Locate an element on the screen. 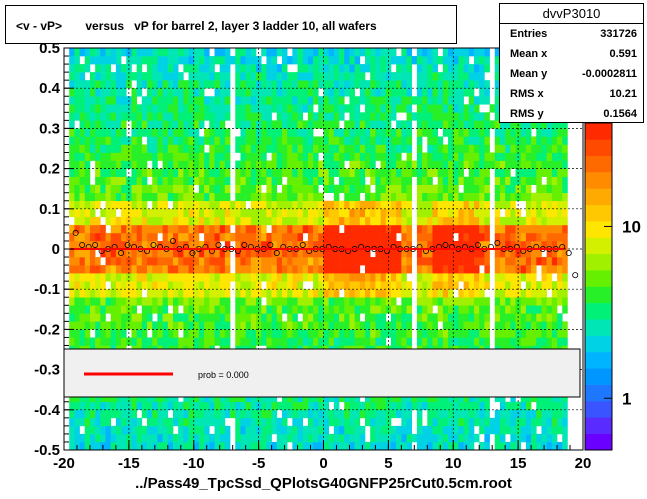 Image resolution: width=647 pixels, height=499 pixels. palette-frame is located at coordinates (598, 286).